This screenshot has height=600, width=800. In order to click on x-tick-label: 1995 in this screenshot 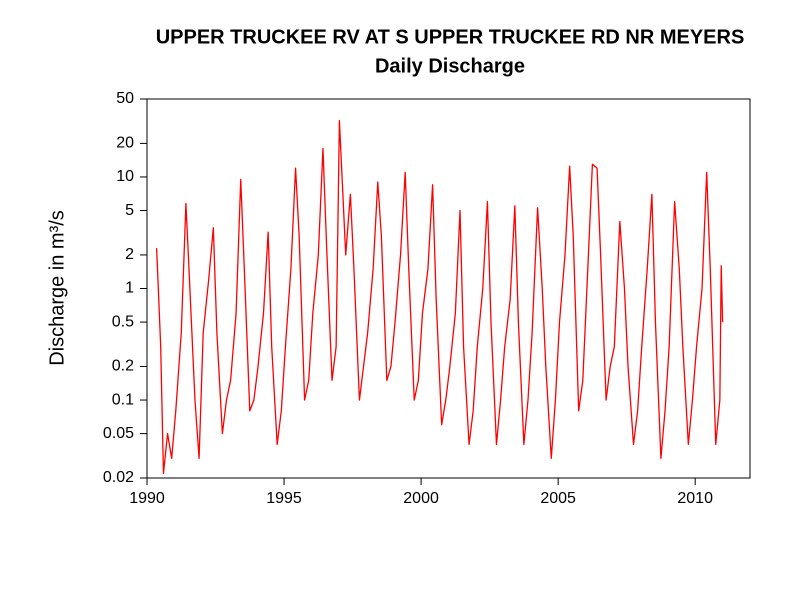, I will do `click(284, 498)`.